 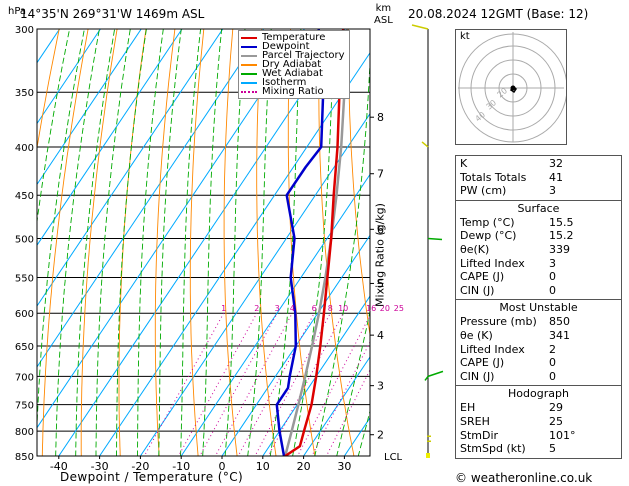 I want to click on section-title: Hodograph, so click(x=538, y=394).